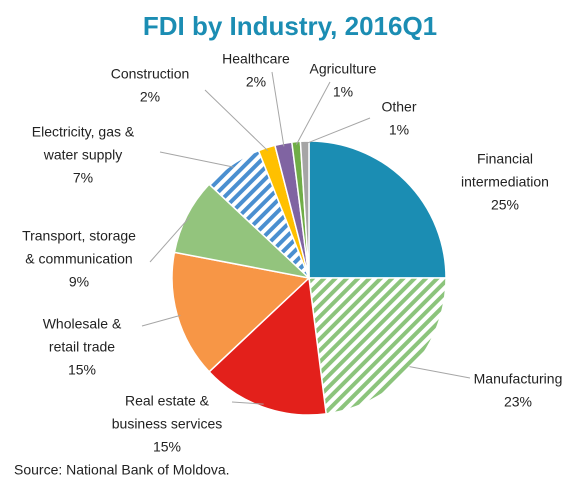 The image size is (579, 495). What do you see at coordinates (82, 347) in the screenshot?
I see `slice-label: retail trade` at bounding box center [82, 347].